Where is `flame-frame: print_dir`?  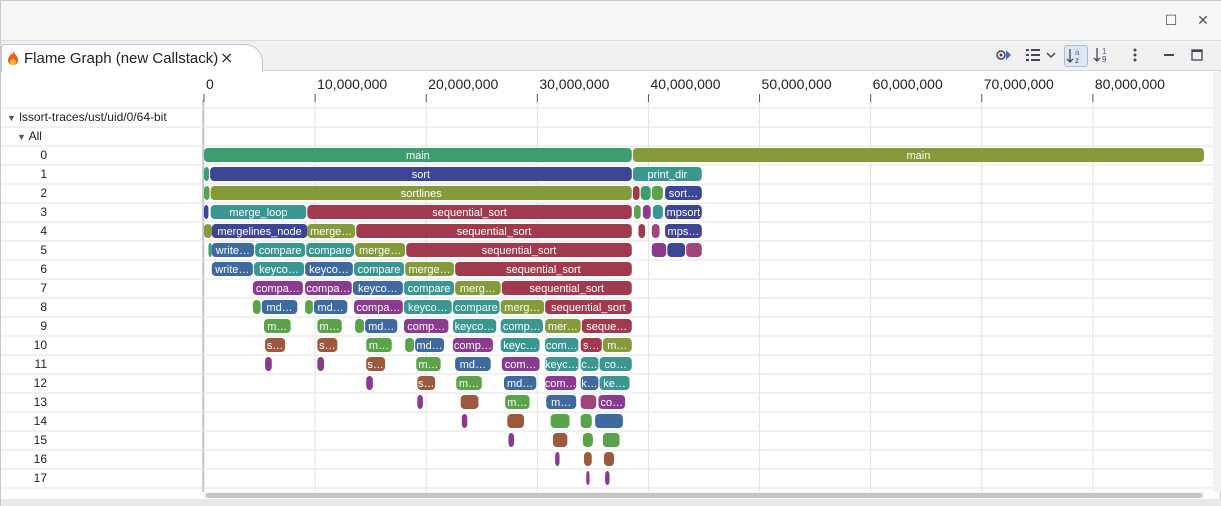
flame-frame: print_dir is located at coordinates (667, 174).